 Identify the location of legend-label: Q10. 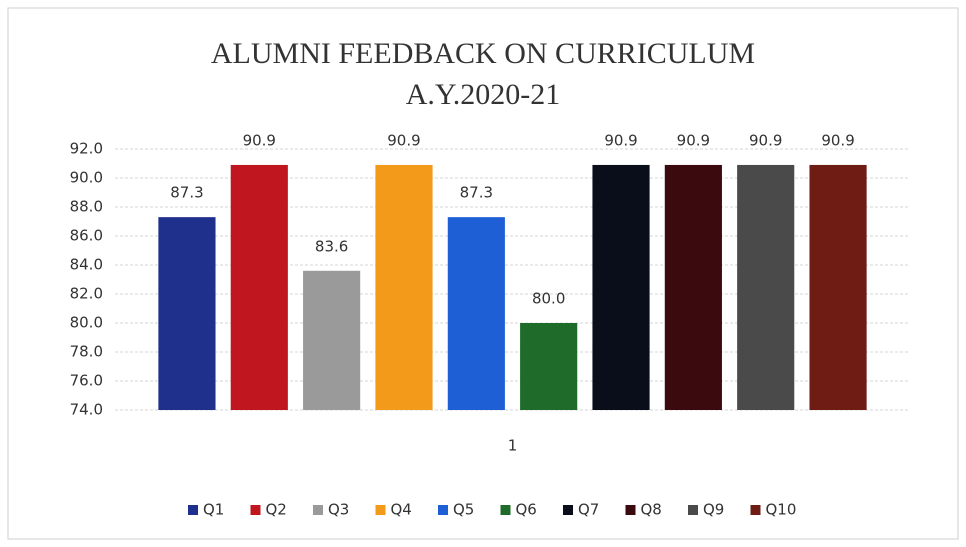
(781, 510).